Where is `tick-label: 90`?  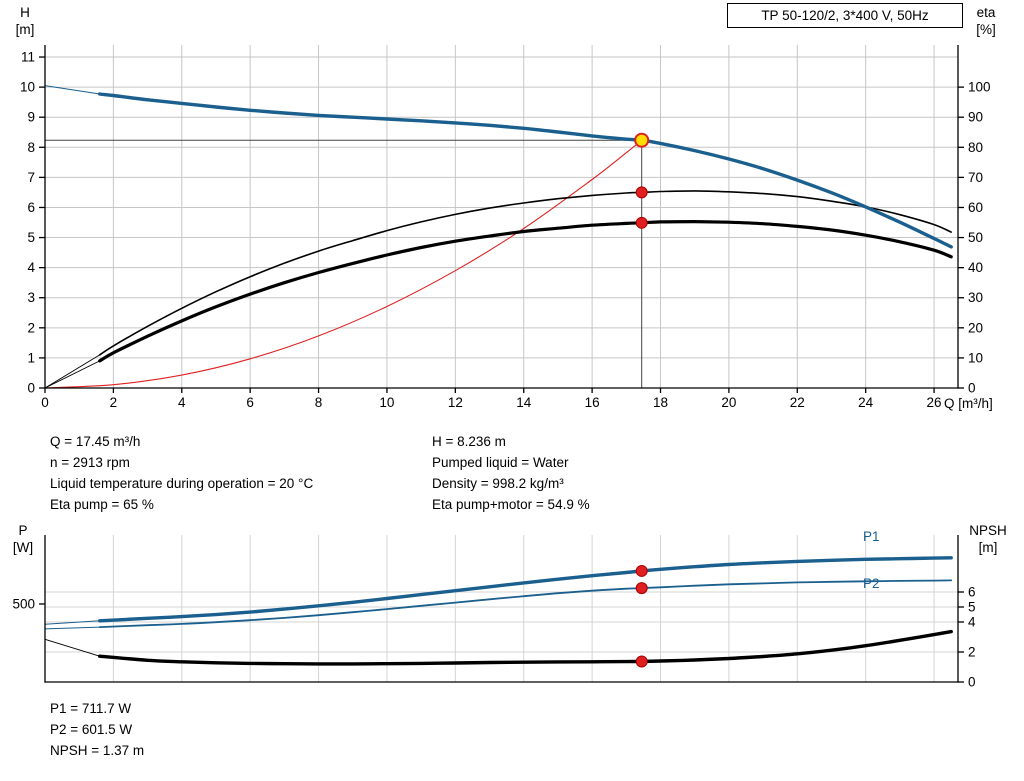 tick-label: 90 is located at coordinates (975, 117).